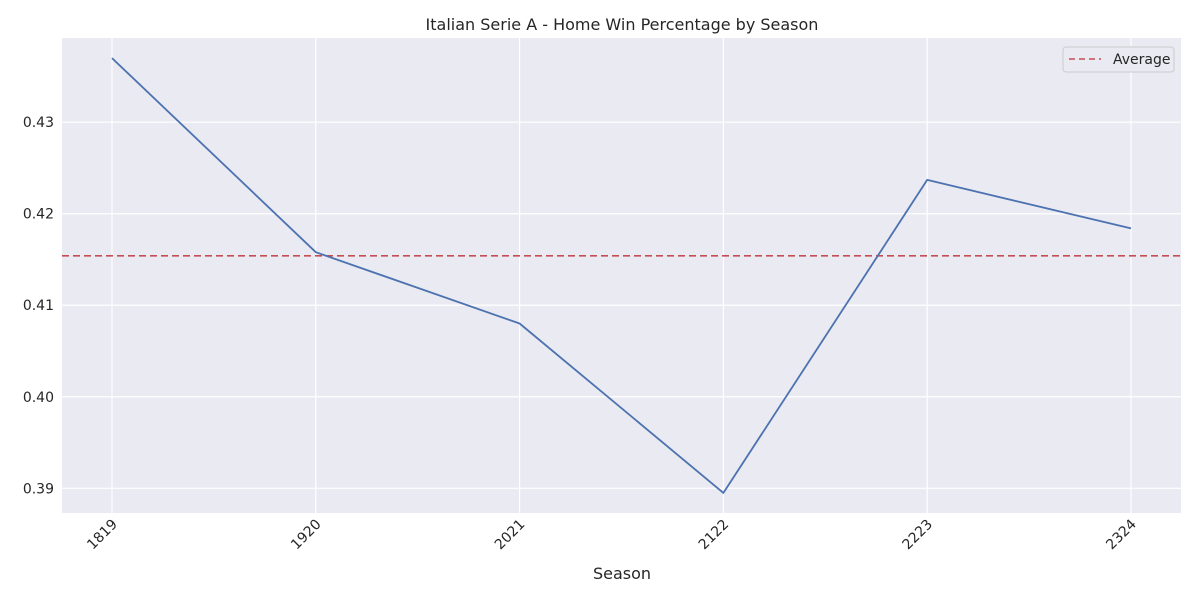 This screenshot has width=1200, height=600. I want to click on legend-box, so click(1118, 59).